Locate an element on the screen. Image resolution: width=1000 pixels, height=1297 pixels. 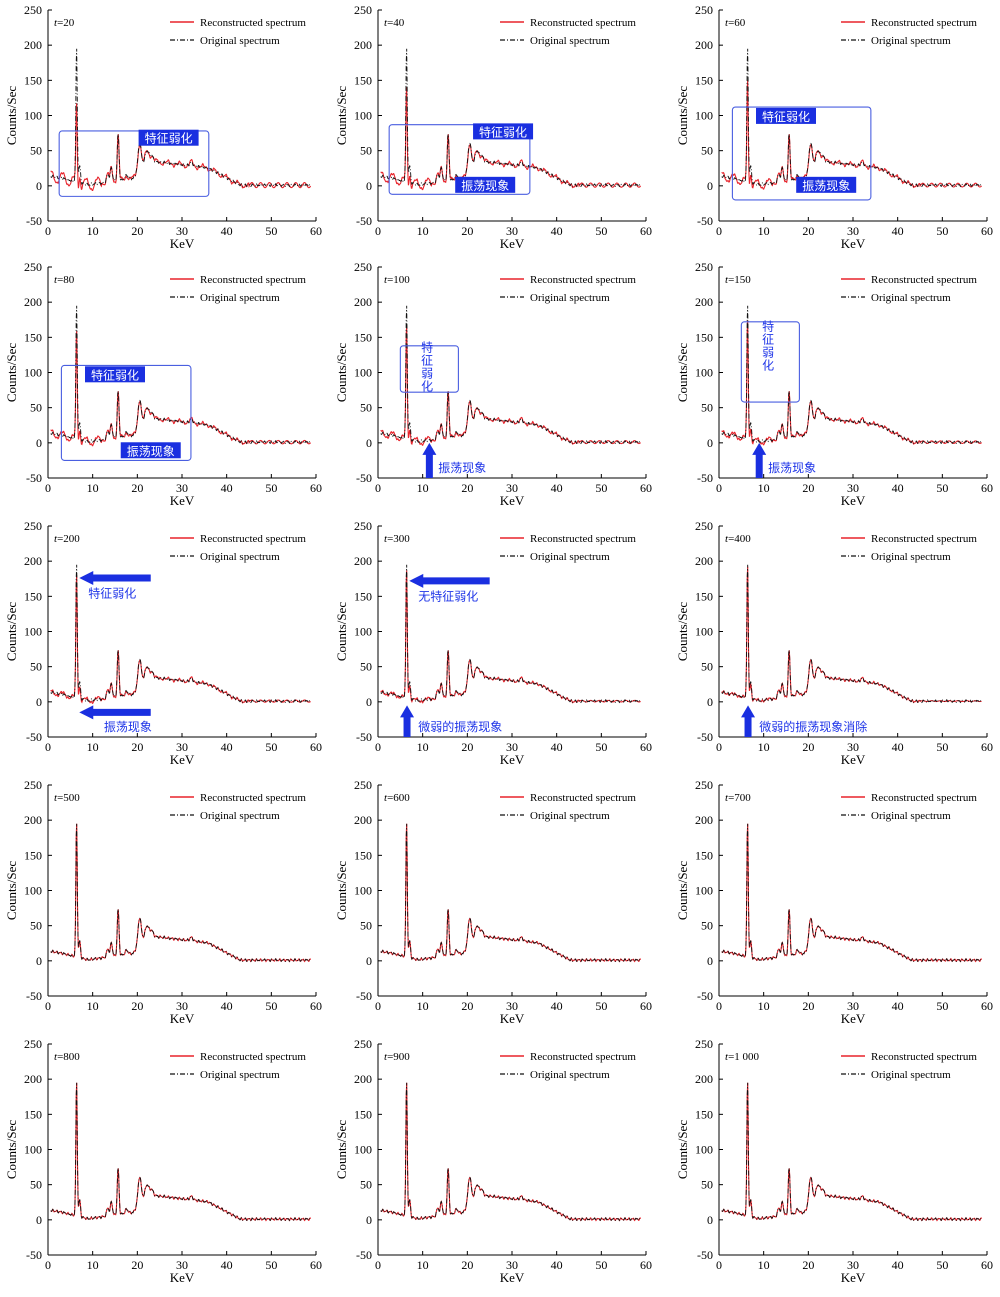
annotation-label: 微弱的振荡现象消除 is located at coordinates (813, 726).